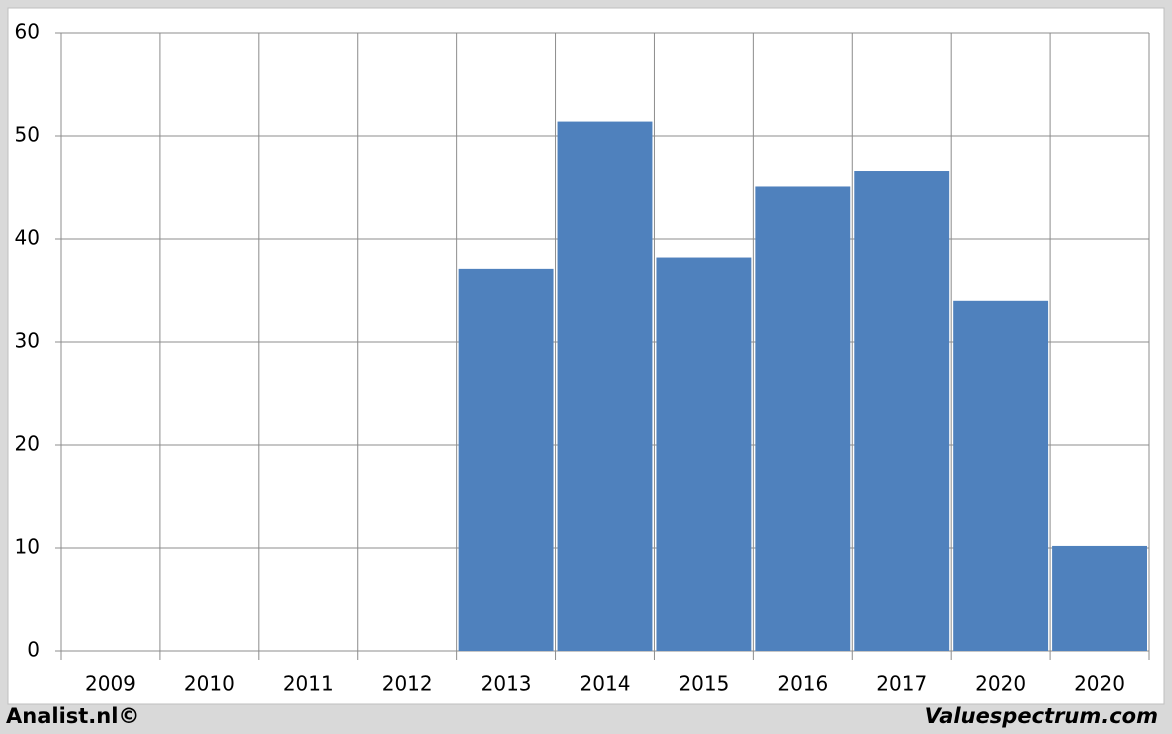 The width and height of the screenshot is (1172, 734). What do you see at coordinates (802, 684) in the screenshot?
I see `x-tick-label: 2016` at bounding box center [802, 684].